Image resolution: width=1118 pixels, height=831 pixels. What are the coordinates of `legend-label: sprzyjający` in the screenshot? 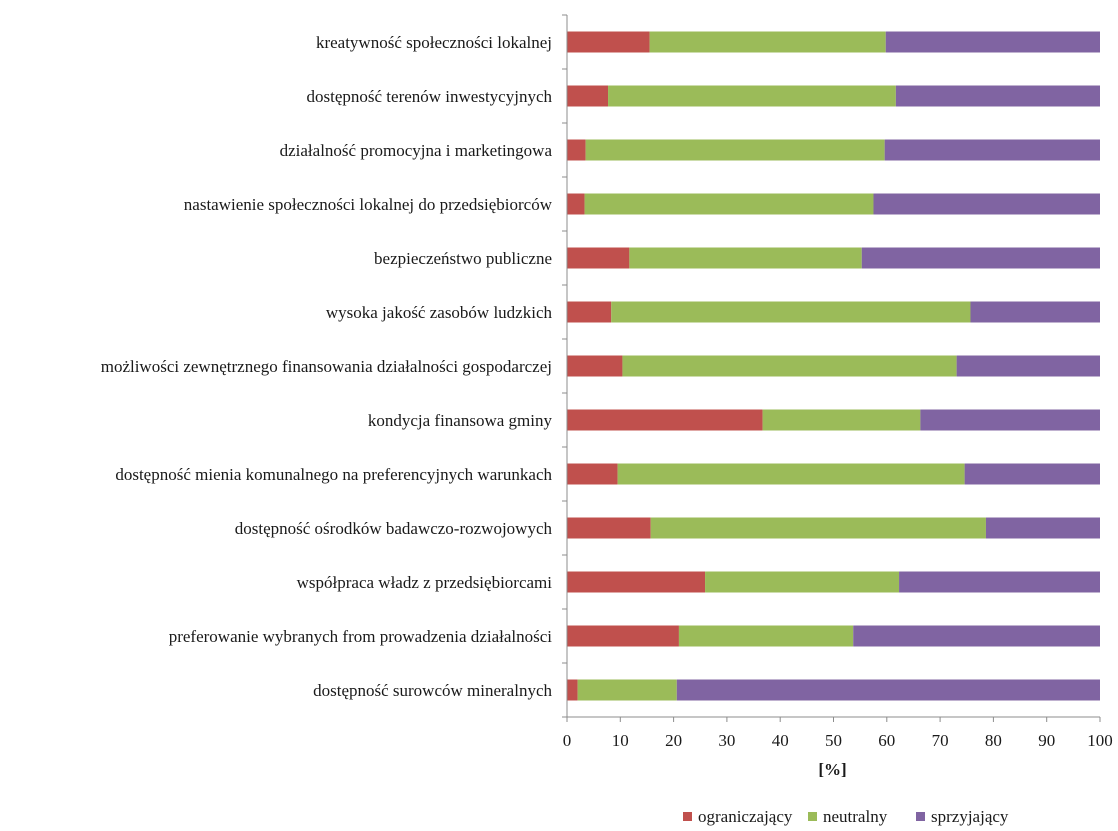 It's located at (970, 816).